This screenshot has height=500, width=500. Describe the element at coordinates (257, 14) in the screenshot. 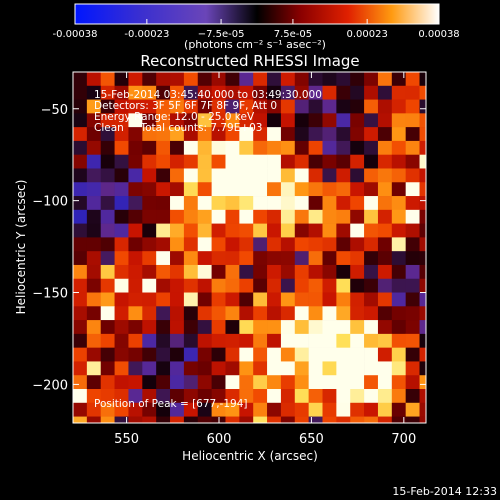

I see `colorbar` at that location.